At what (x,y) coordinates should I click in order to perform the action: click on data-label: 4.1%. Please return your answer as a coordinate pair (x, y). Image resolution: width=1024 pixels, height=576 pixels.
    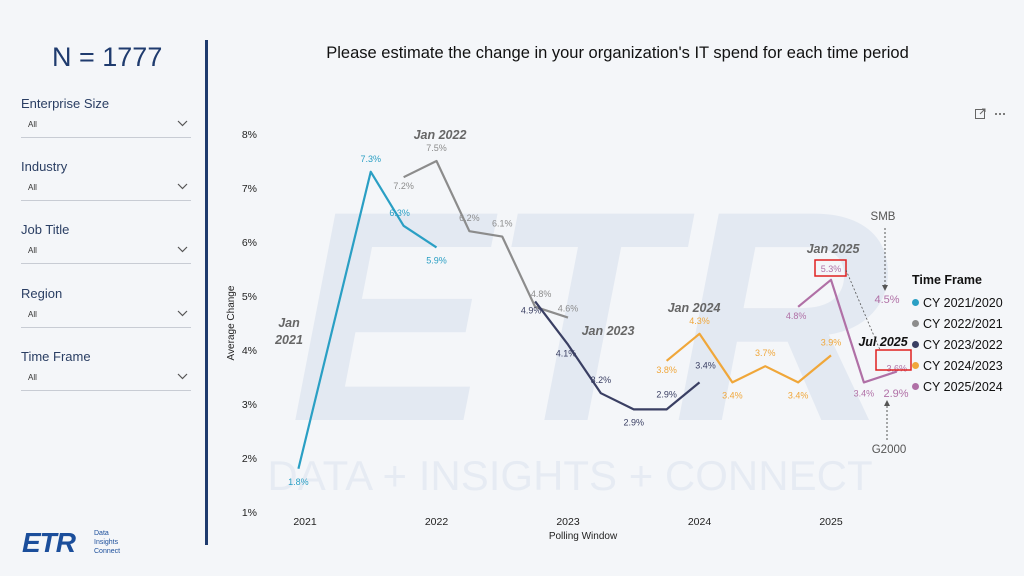
    Looking at the image, I should click on (566, 354).